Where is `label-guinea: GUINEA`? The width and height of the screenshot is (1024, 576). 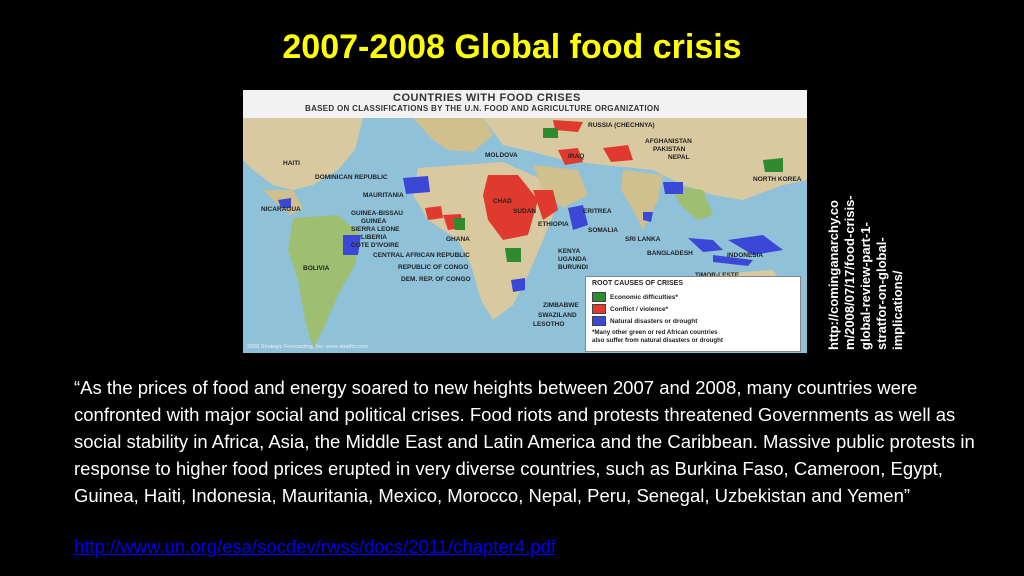 label-guinea: GUINEA is located at coordinates (374, 221).